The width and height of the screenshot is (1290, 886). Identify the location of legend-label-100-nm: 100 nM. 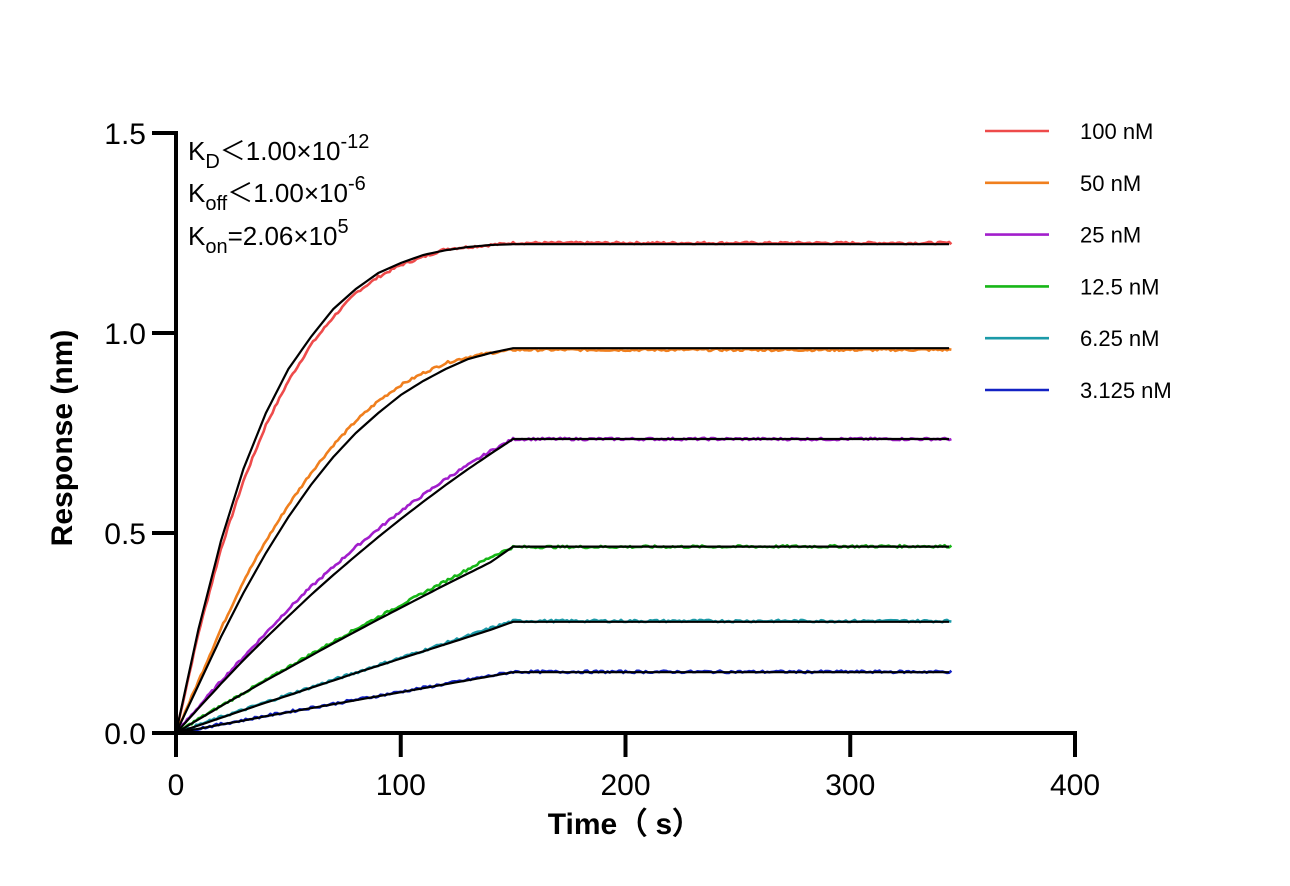
(1116, 131).